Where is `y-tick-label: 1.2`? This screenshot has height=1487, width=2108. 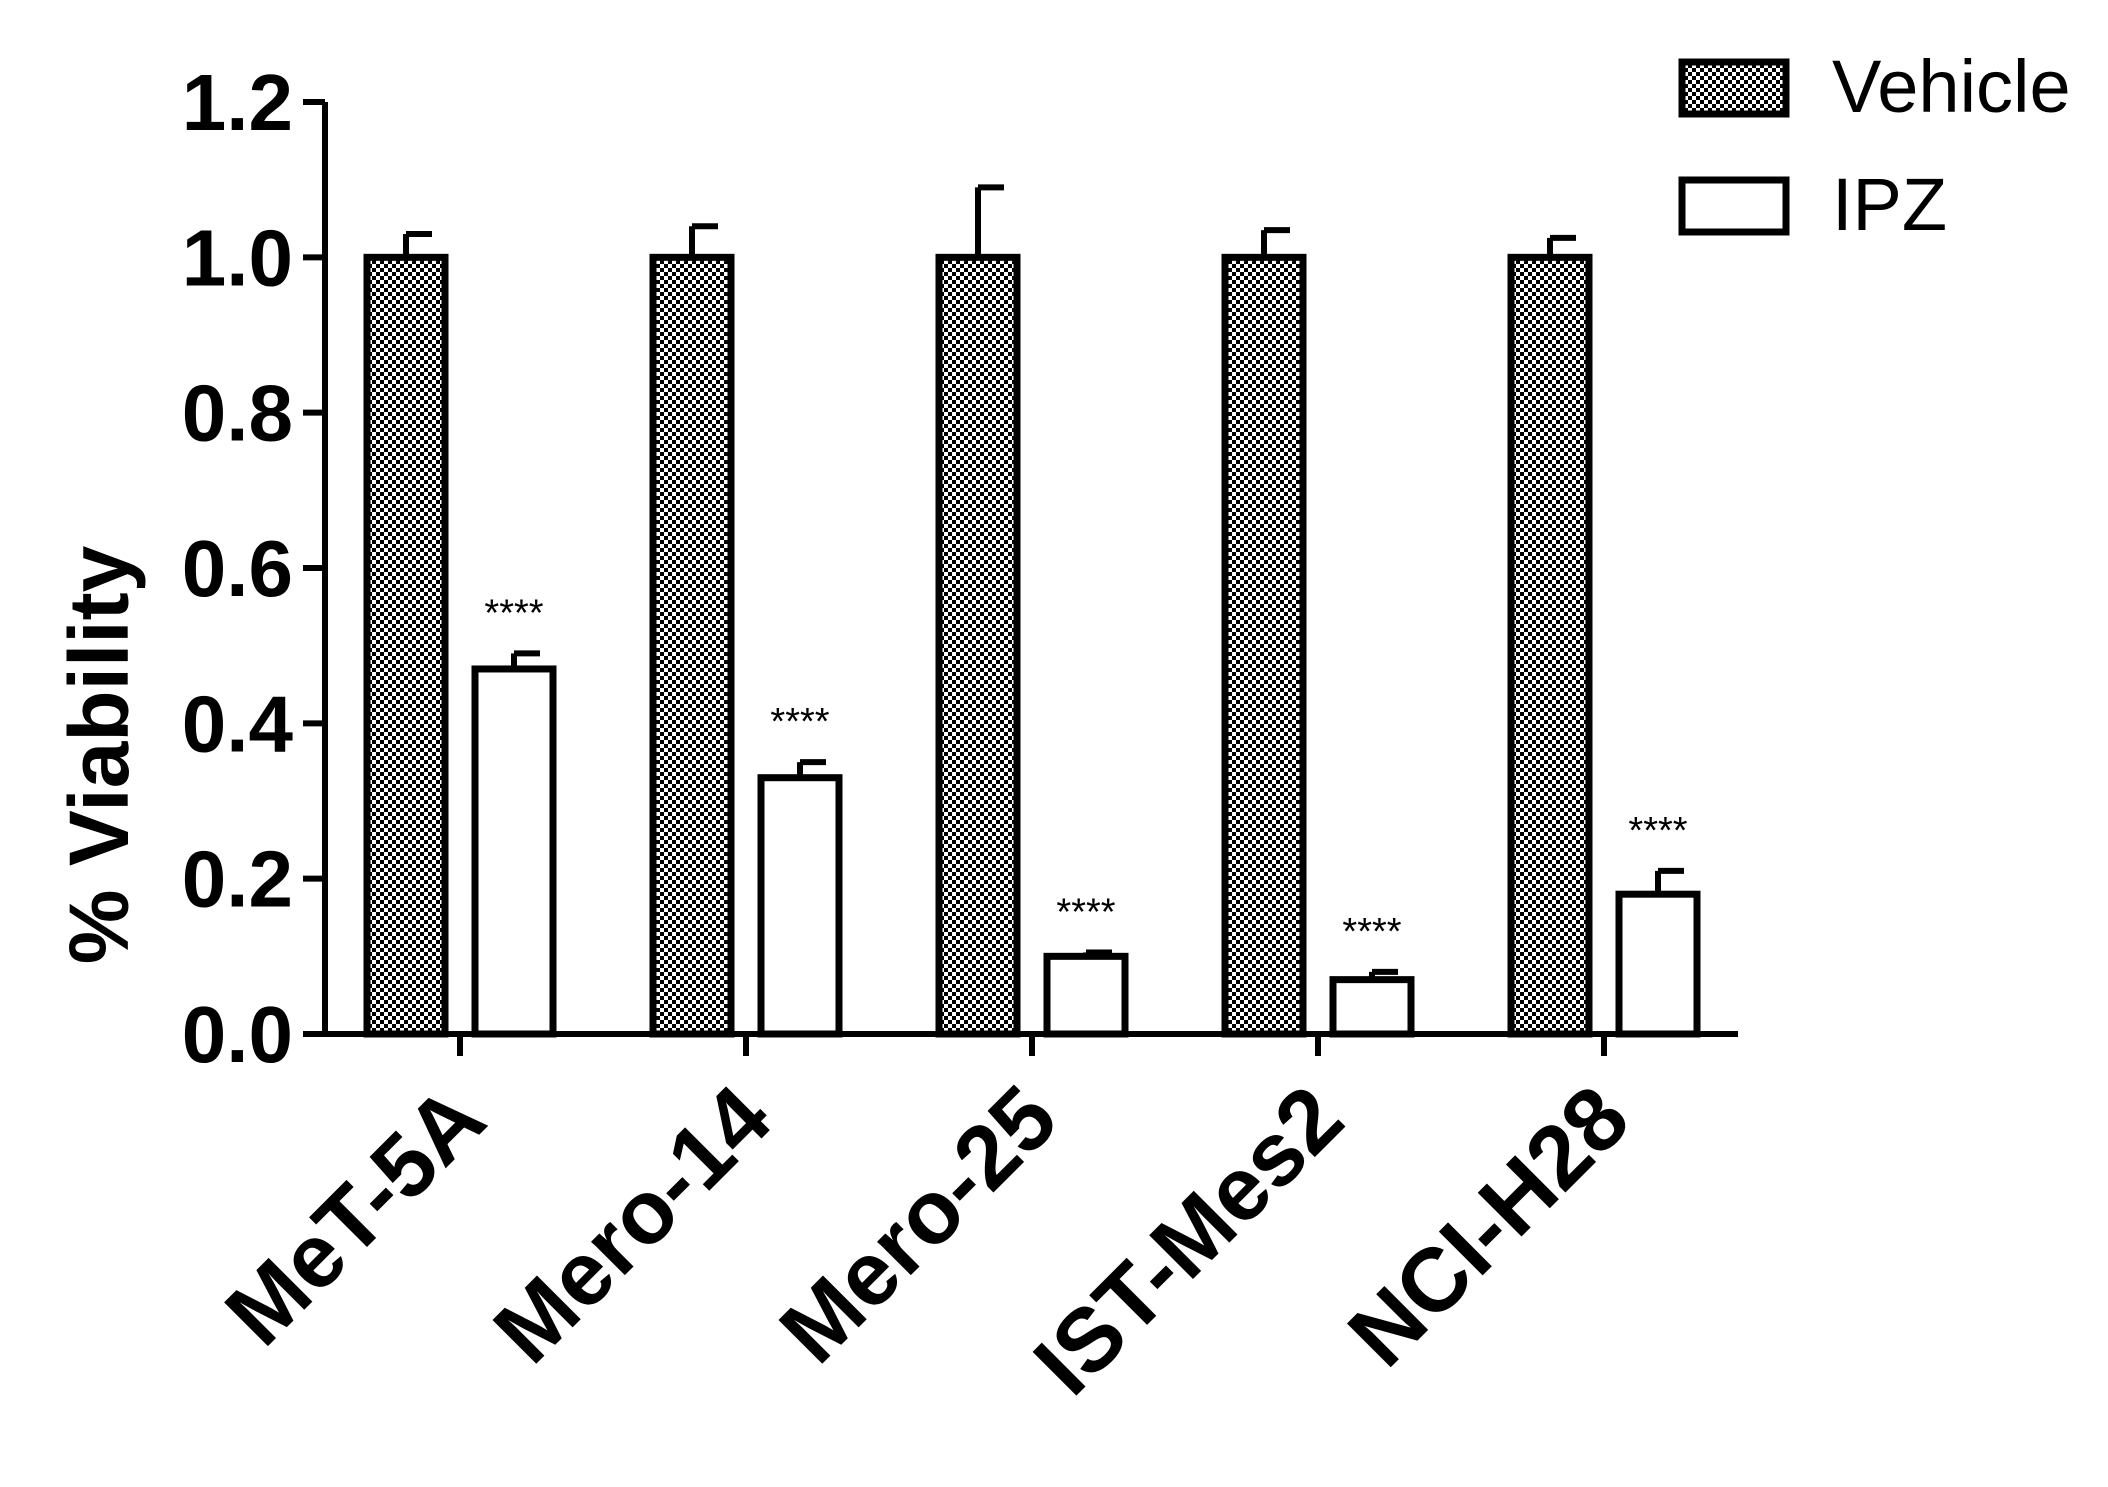 y-tick-label: 1.2 is located at coordinates (237, 102).